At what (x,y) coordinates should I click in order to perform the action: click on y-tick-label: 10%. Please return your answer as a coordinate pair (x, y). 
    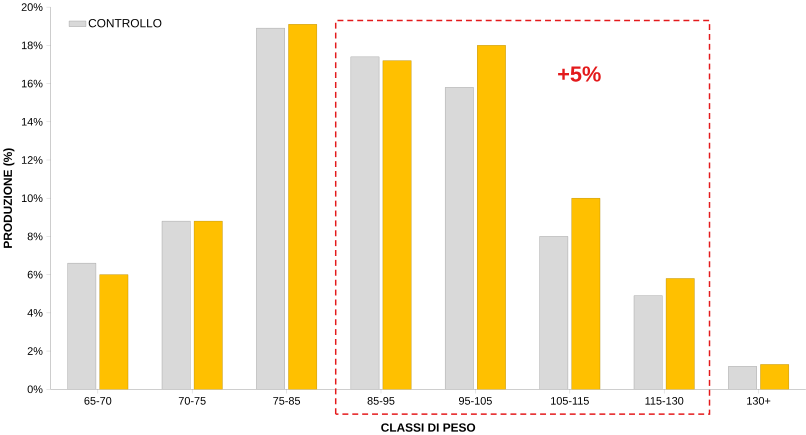
    Looking at the image, I should click on (32, 198).